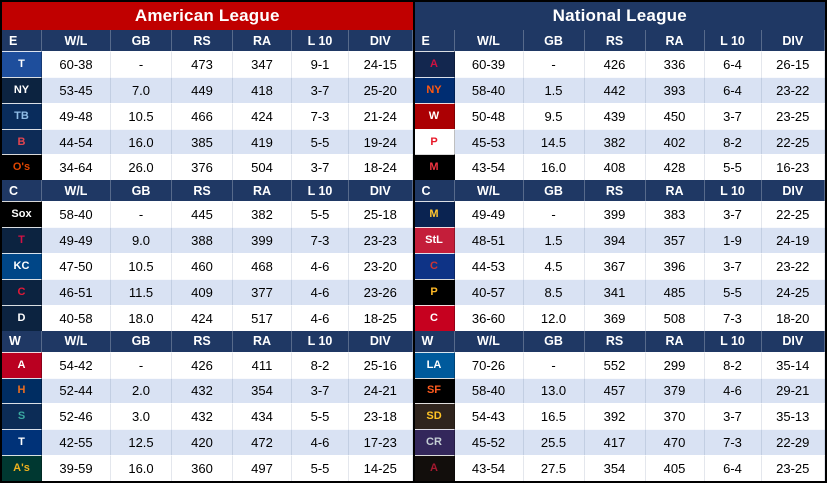  I want to click on mariners-logo-icon: S, so click(21, 416).